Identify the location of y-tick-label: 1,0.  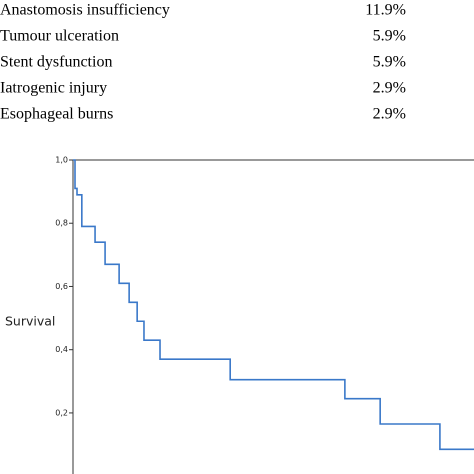
(61, 160).